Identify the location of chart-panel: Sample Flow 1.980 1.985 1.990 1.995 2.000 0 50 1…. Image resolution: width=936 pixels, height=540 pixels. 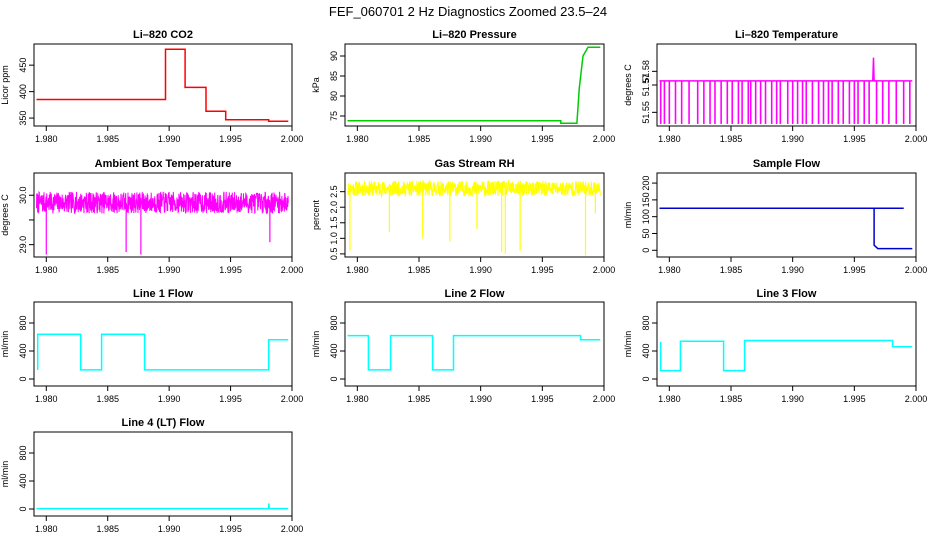
(775, 216).